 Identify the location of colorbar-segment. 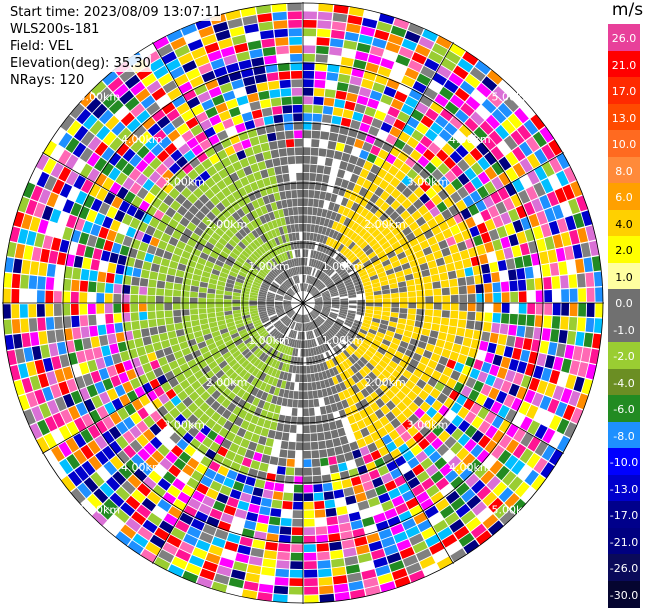
(624, 196).